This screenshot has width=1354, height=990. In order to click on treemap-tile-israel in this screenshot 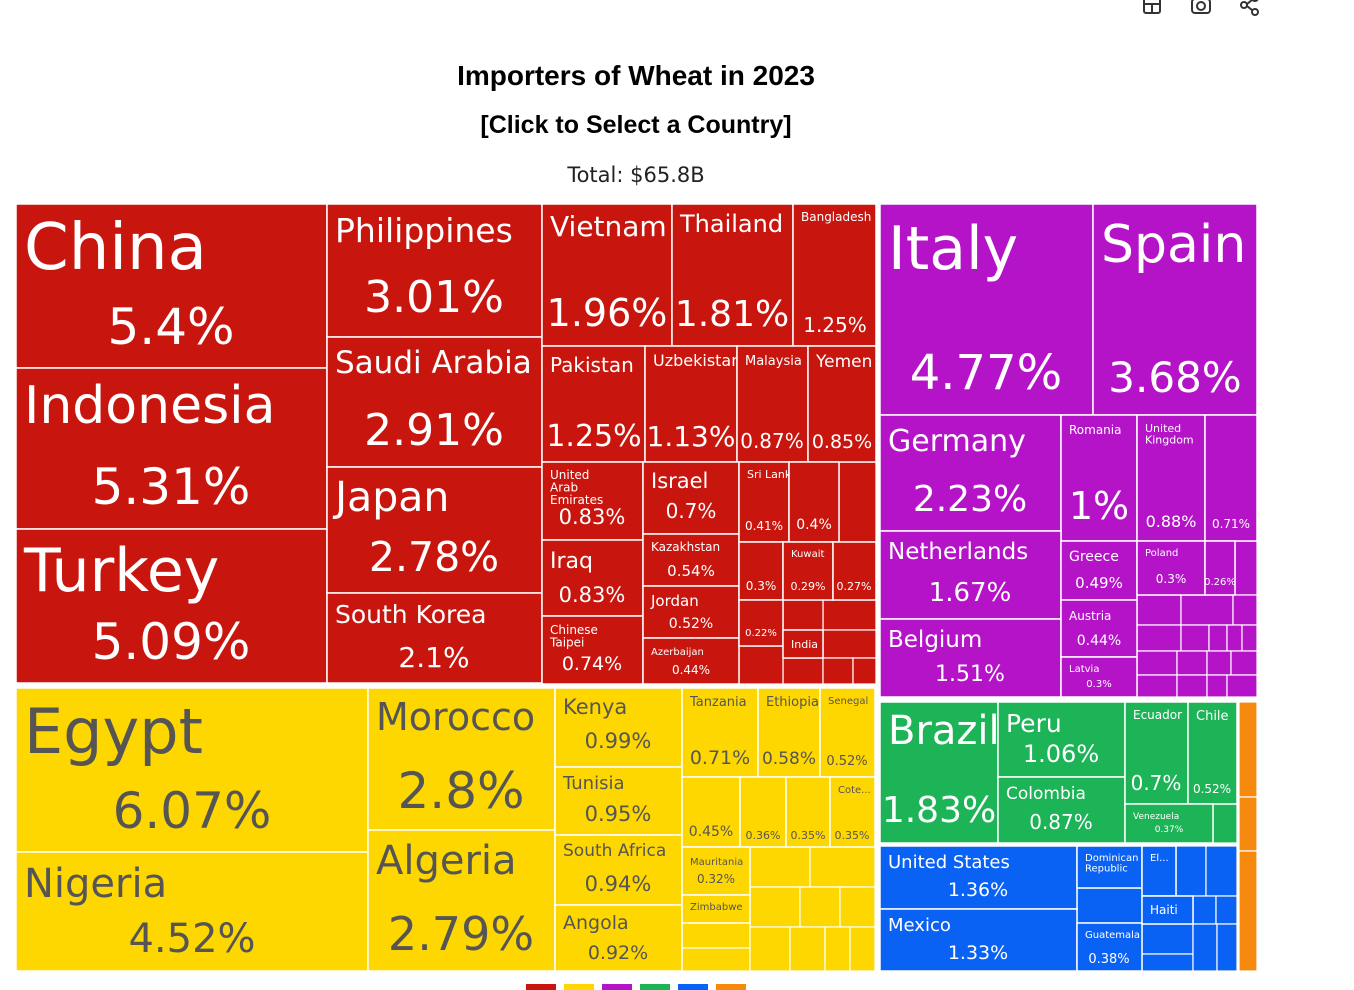, I will do `click(691, 498)`.